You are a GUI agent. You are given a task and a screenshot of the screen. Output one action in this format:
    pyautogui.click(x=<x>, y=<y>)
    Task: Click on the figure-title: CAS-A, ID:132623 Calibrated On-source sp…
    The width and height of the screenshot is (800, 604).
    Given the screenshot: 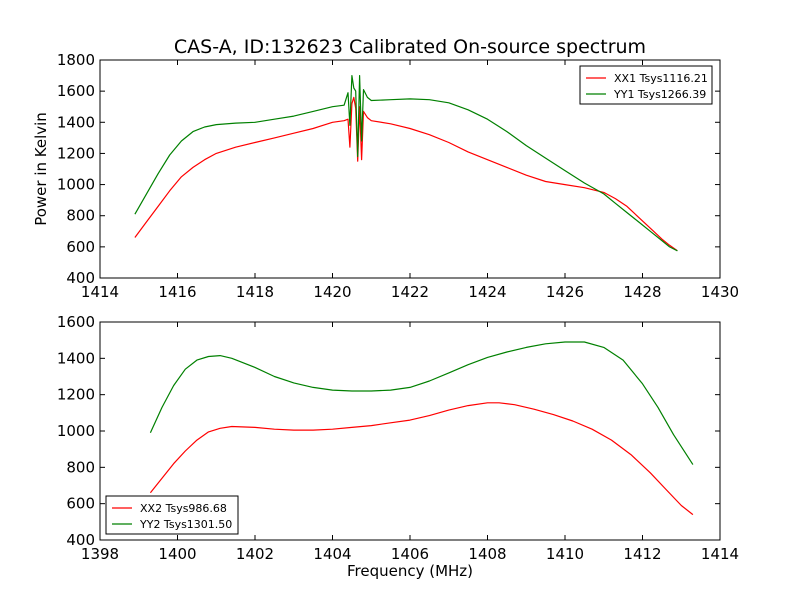 What is the action you would take?
    pyautogui.click(x=410, y=47)
    